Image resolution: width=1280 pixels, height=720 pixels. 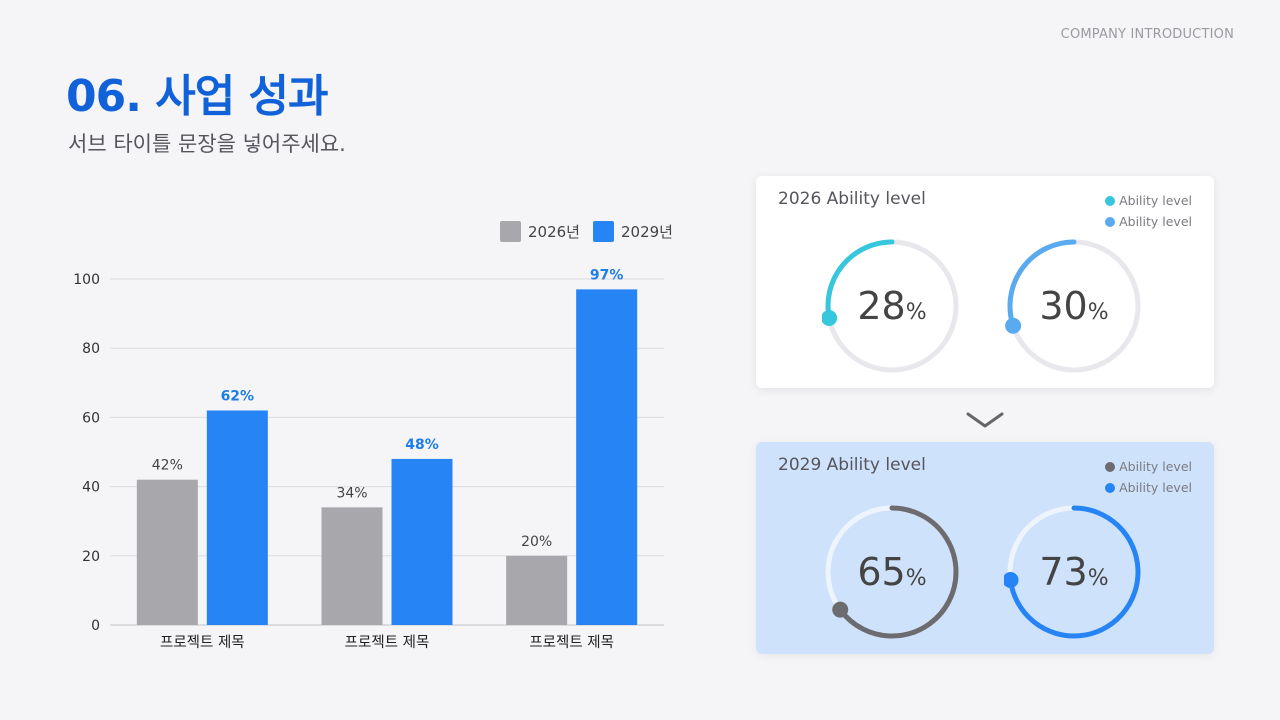 What do you see at coordinates (554, 232) in the screenshot?
I see `legend-label: 2026년` at bounding box center [554, 232].